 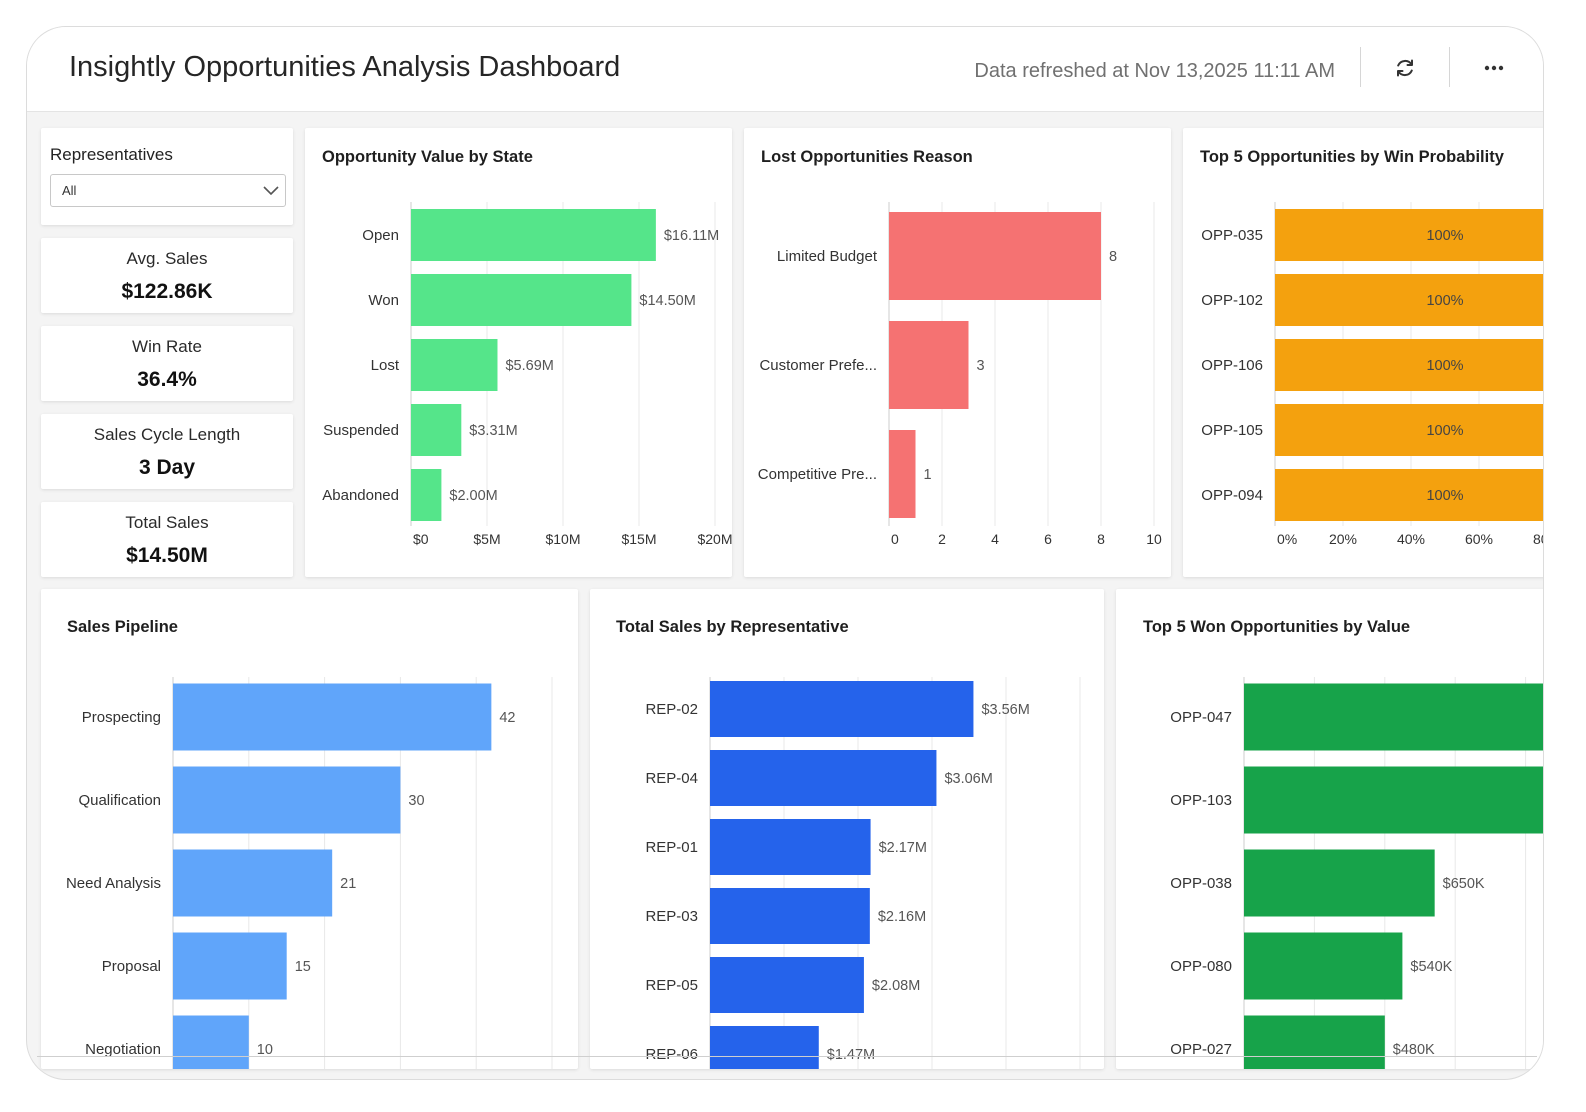 What do you see at coordinates (827, 256) in the screenshot?
I see `category-label: Limited Budget` at bounding box center [827, 256].